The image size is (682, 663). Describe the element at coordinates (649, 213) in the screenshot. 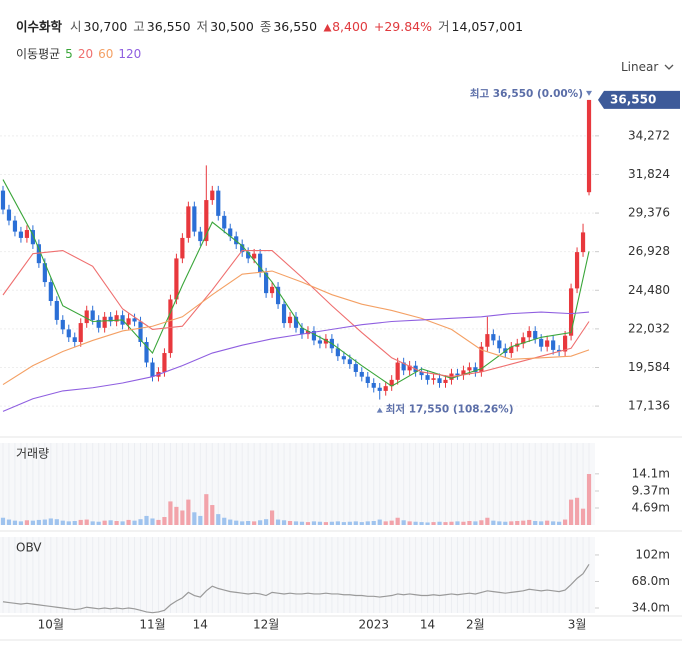

I see `y-tick-label: 29,376` at that location.